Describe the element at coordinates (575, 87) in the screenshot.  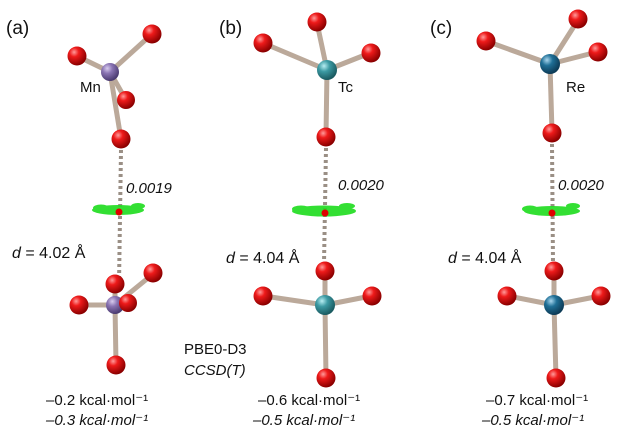
I see `panel-c-metal-label: Re` at that location.